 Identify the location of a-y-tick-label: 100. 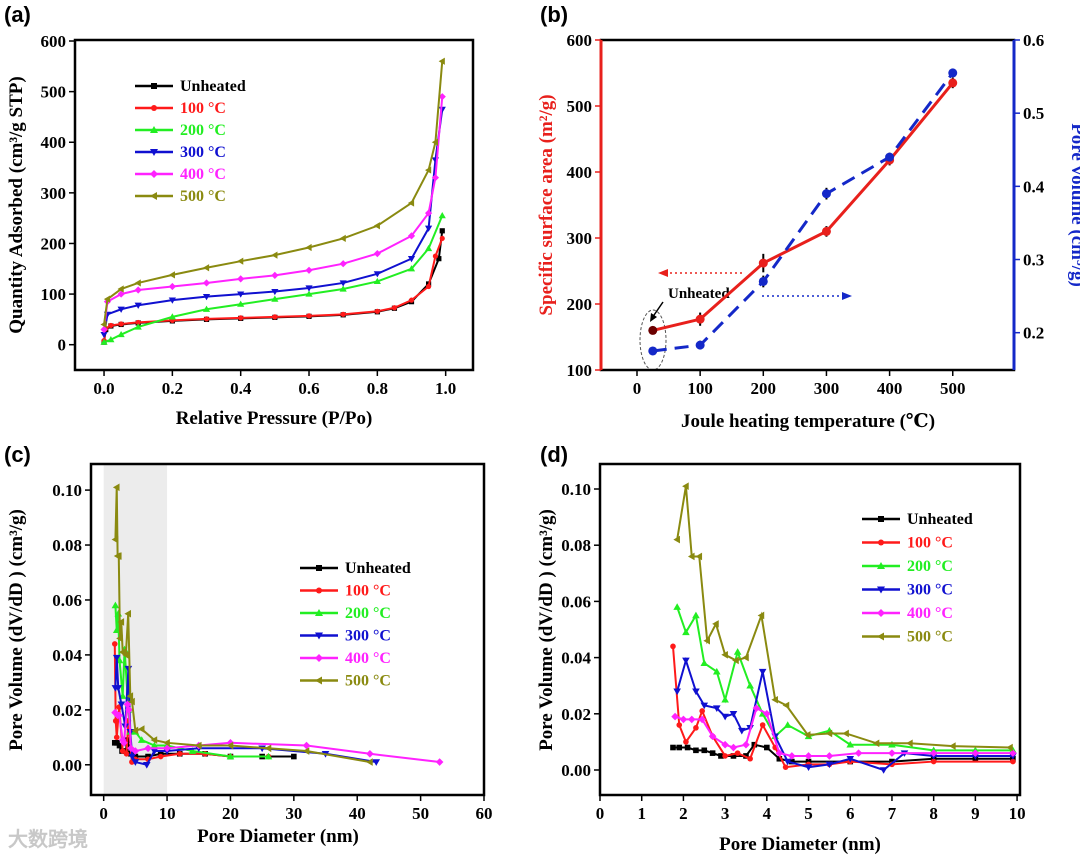
(54, 294).